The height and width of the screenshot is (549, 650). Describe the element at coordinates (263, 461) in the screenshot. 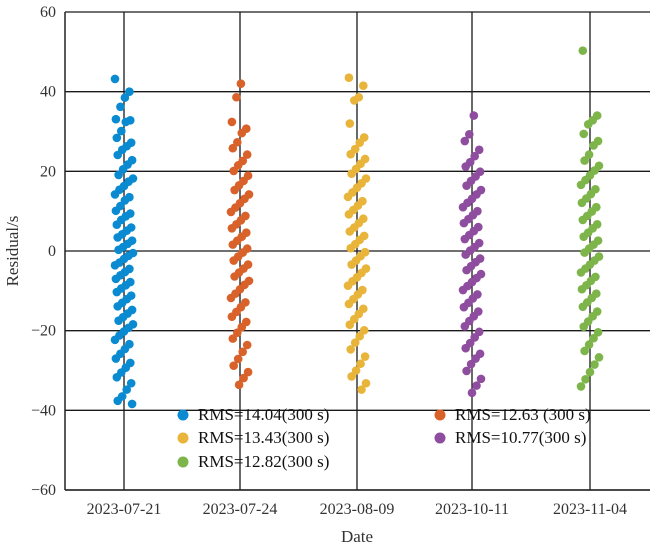

I see `legend-label: RMS=12.82(300 s)` at that location.